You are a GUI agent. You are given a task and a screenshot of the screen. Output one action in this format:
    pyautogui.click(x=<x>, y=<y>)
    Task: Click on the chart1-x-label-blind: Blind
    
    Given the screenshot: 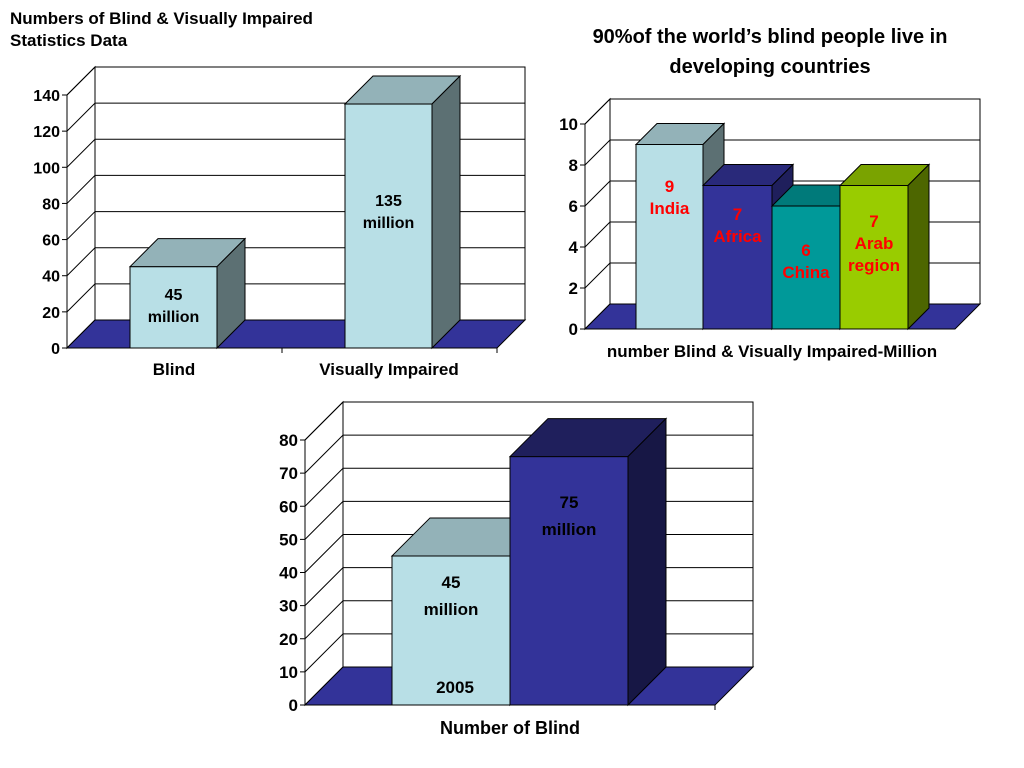 What is the action you would take?
    pyautogui.click(x=174, y=369)
    